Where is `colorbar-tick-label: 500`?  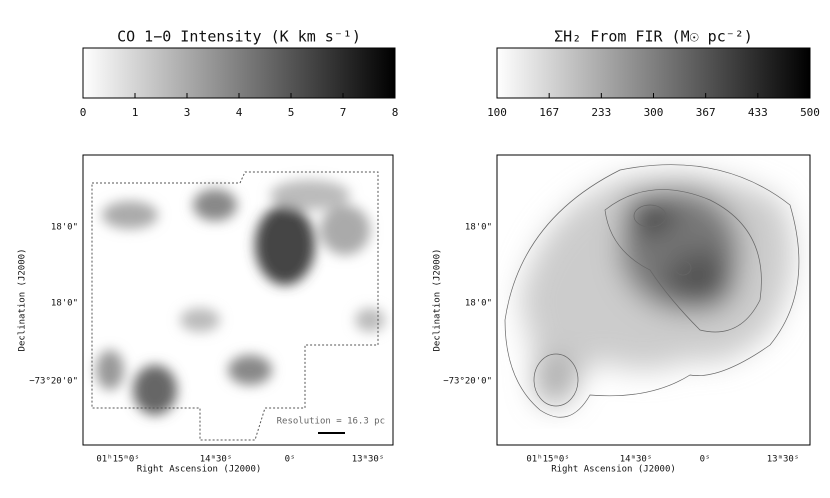 colorbar-tick-label: 500 is located at coordinates (810, 112).